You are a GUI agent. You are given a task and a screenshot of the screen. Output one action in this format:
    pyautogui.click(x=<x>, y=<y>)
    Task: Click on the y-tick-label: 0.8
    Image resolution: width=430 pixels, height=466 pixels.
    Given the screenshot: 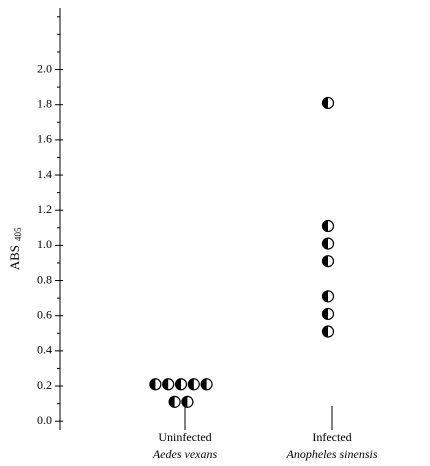 What is the action you would take?
    pyautogui.click(x=44, y=279)
    